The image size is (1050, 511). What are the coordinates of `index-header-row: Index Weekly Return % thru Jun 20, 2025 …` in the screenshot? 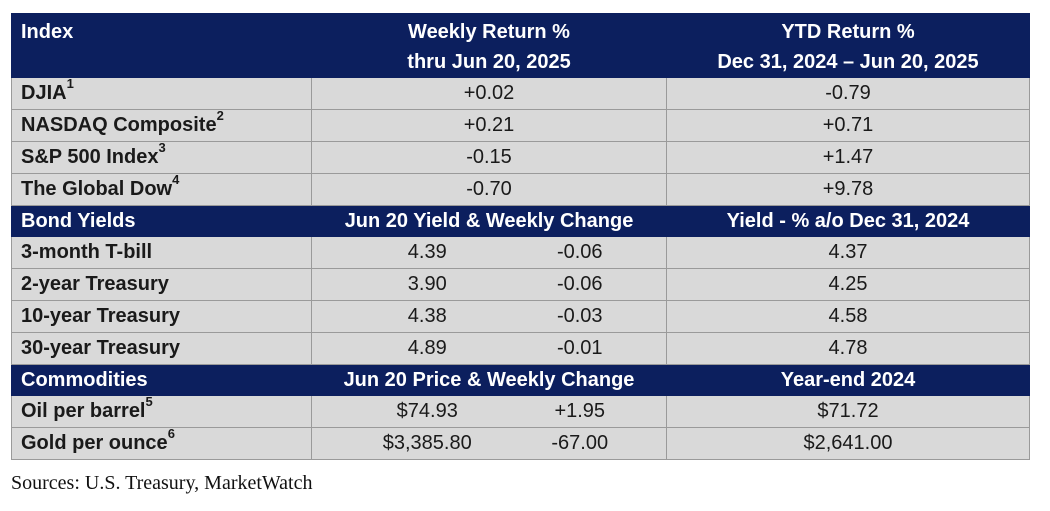 It's located at (520, 45).